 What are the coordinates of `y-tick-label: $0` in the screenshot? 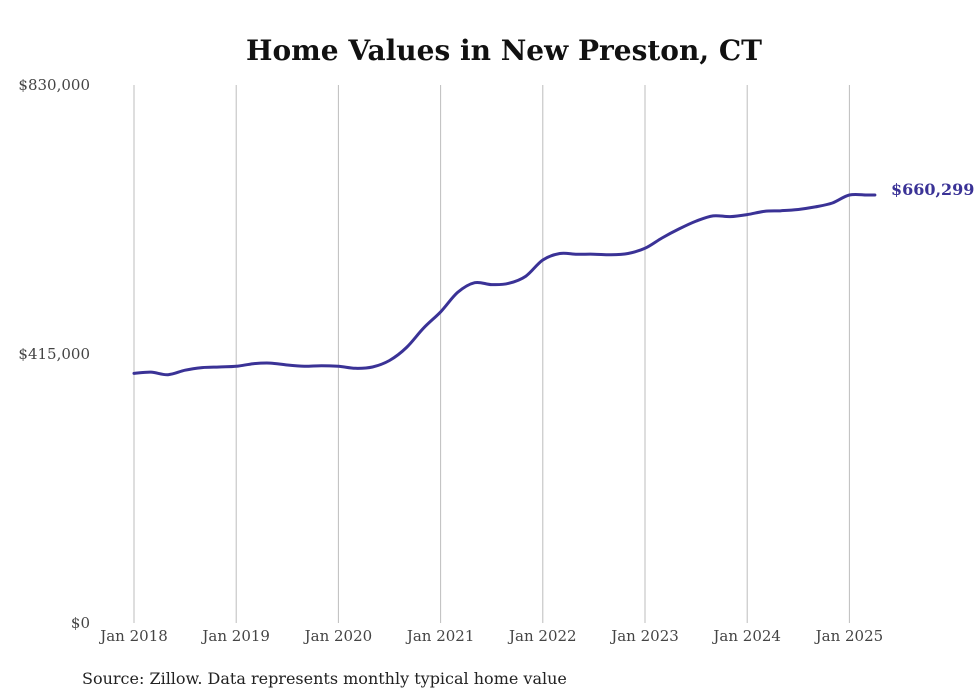 It's located at (80, 623).